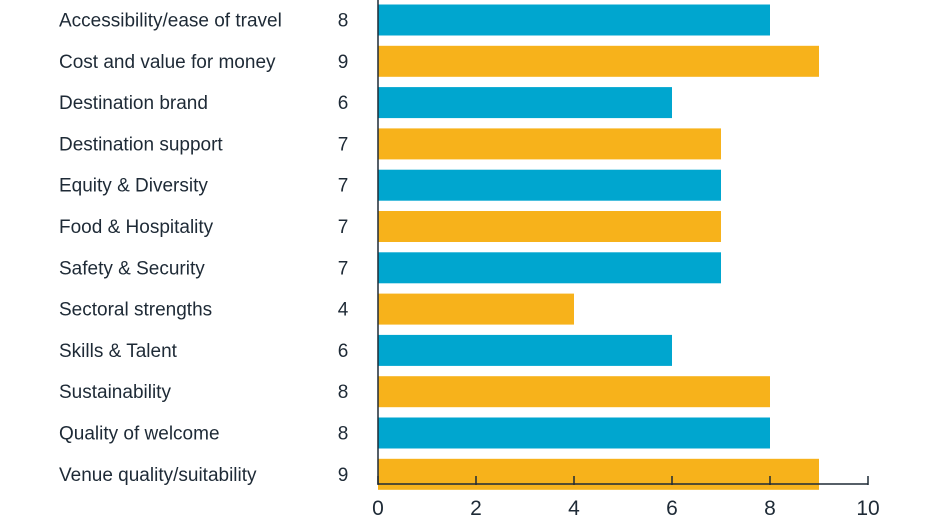  I want to click on category-label: Sectoral strengths, so click(135, 310).